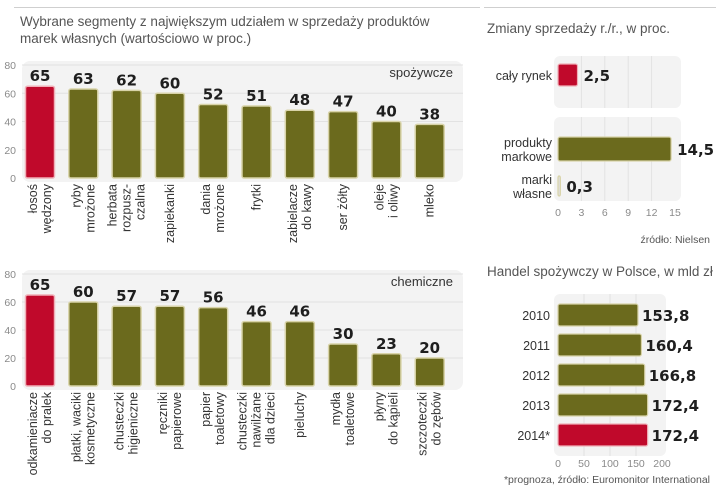 The image size is (720, 497). Describe the element at coordinates (76, 427) in the screenshot. I see `chem-category-label: płatki, waciki` at that location.